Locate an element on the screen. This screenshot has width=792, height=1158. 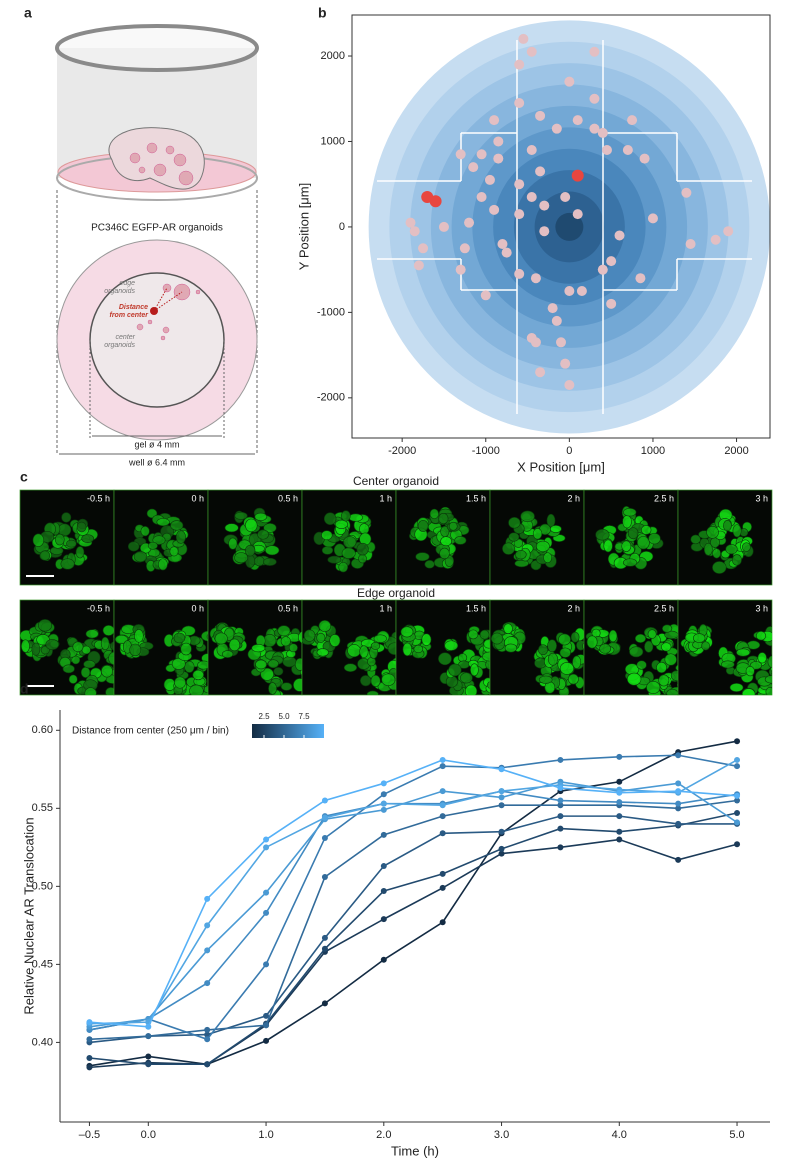
organoids is located at coordinates (161, 164).